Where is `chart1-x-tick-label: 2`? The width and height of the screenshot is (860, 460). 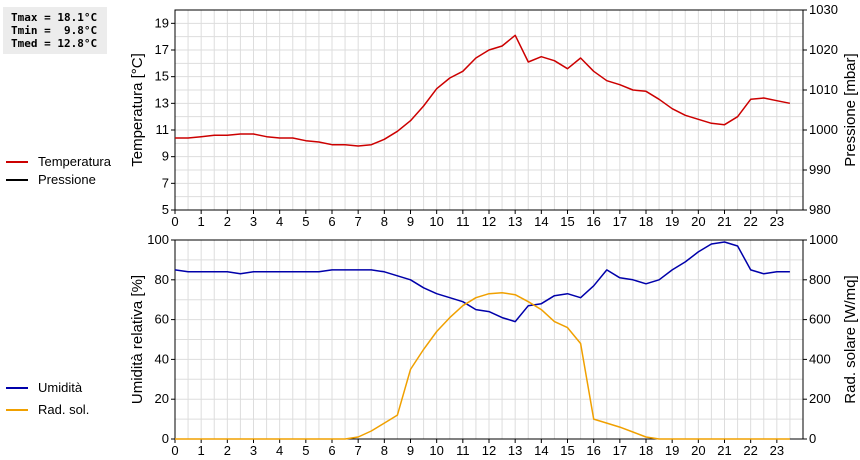
chart1-x-tick-label: 2 is located at coordinates (227, 221).